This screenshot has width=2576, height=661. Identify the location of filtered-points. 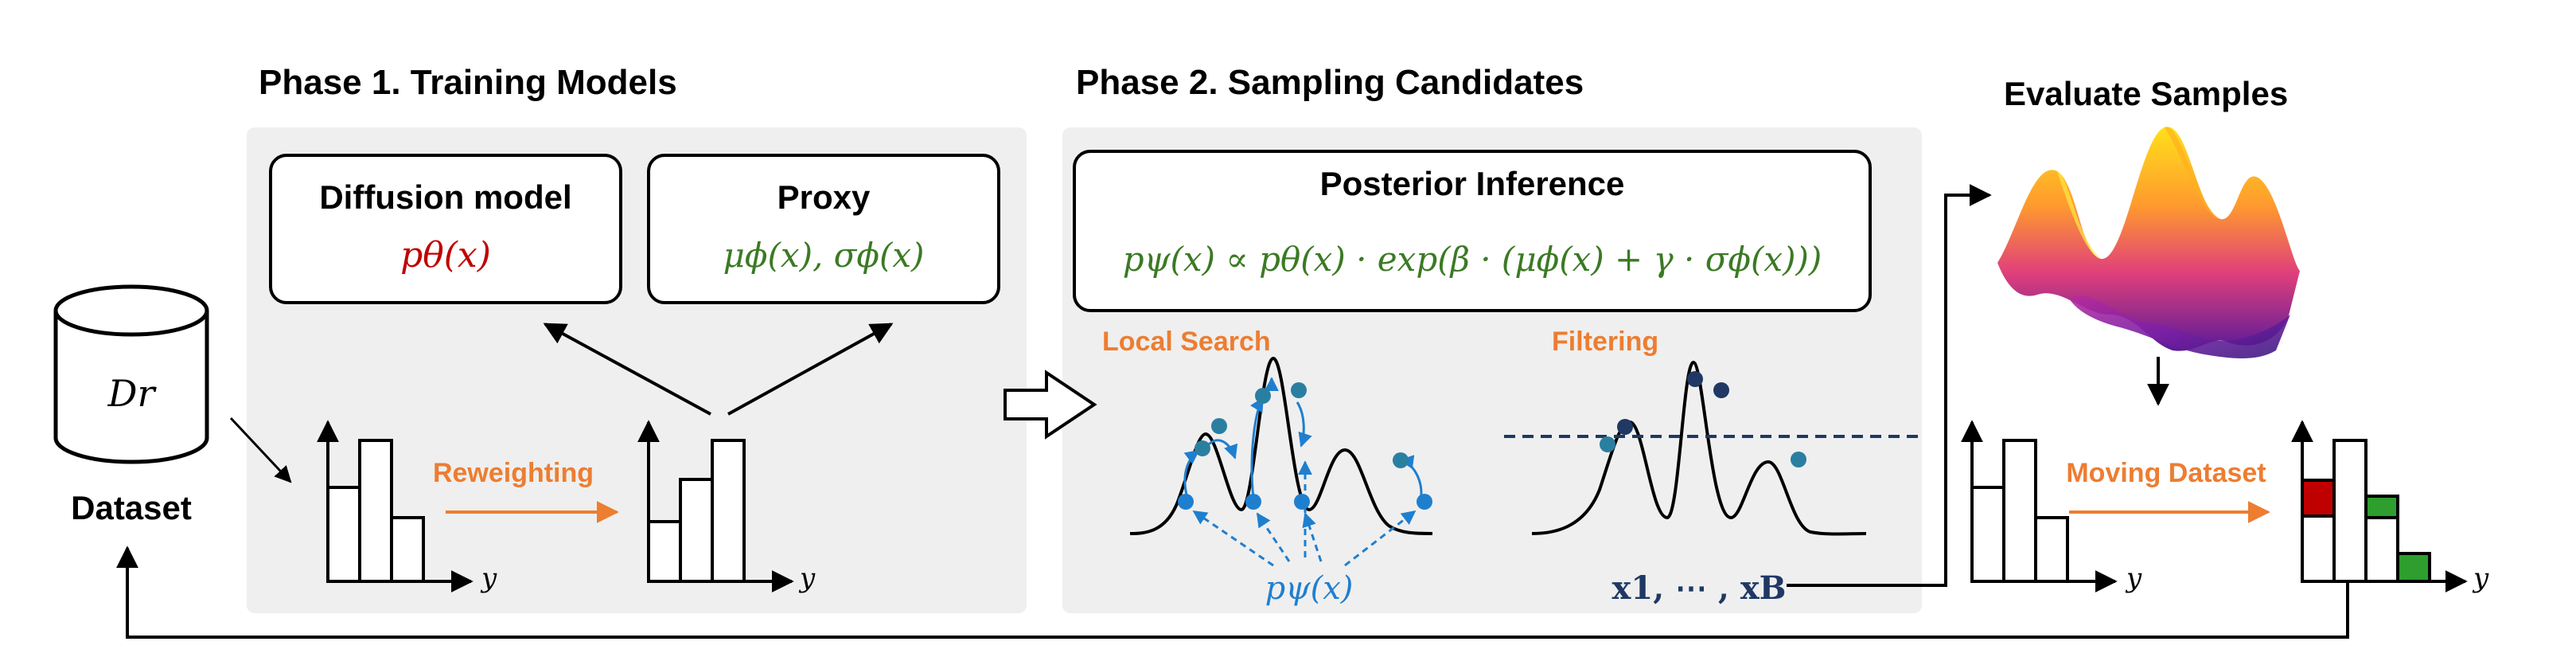
(1703, 419).